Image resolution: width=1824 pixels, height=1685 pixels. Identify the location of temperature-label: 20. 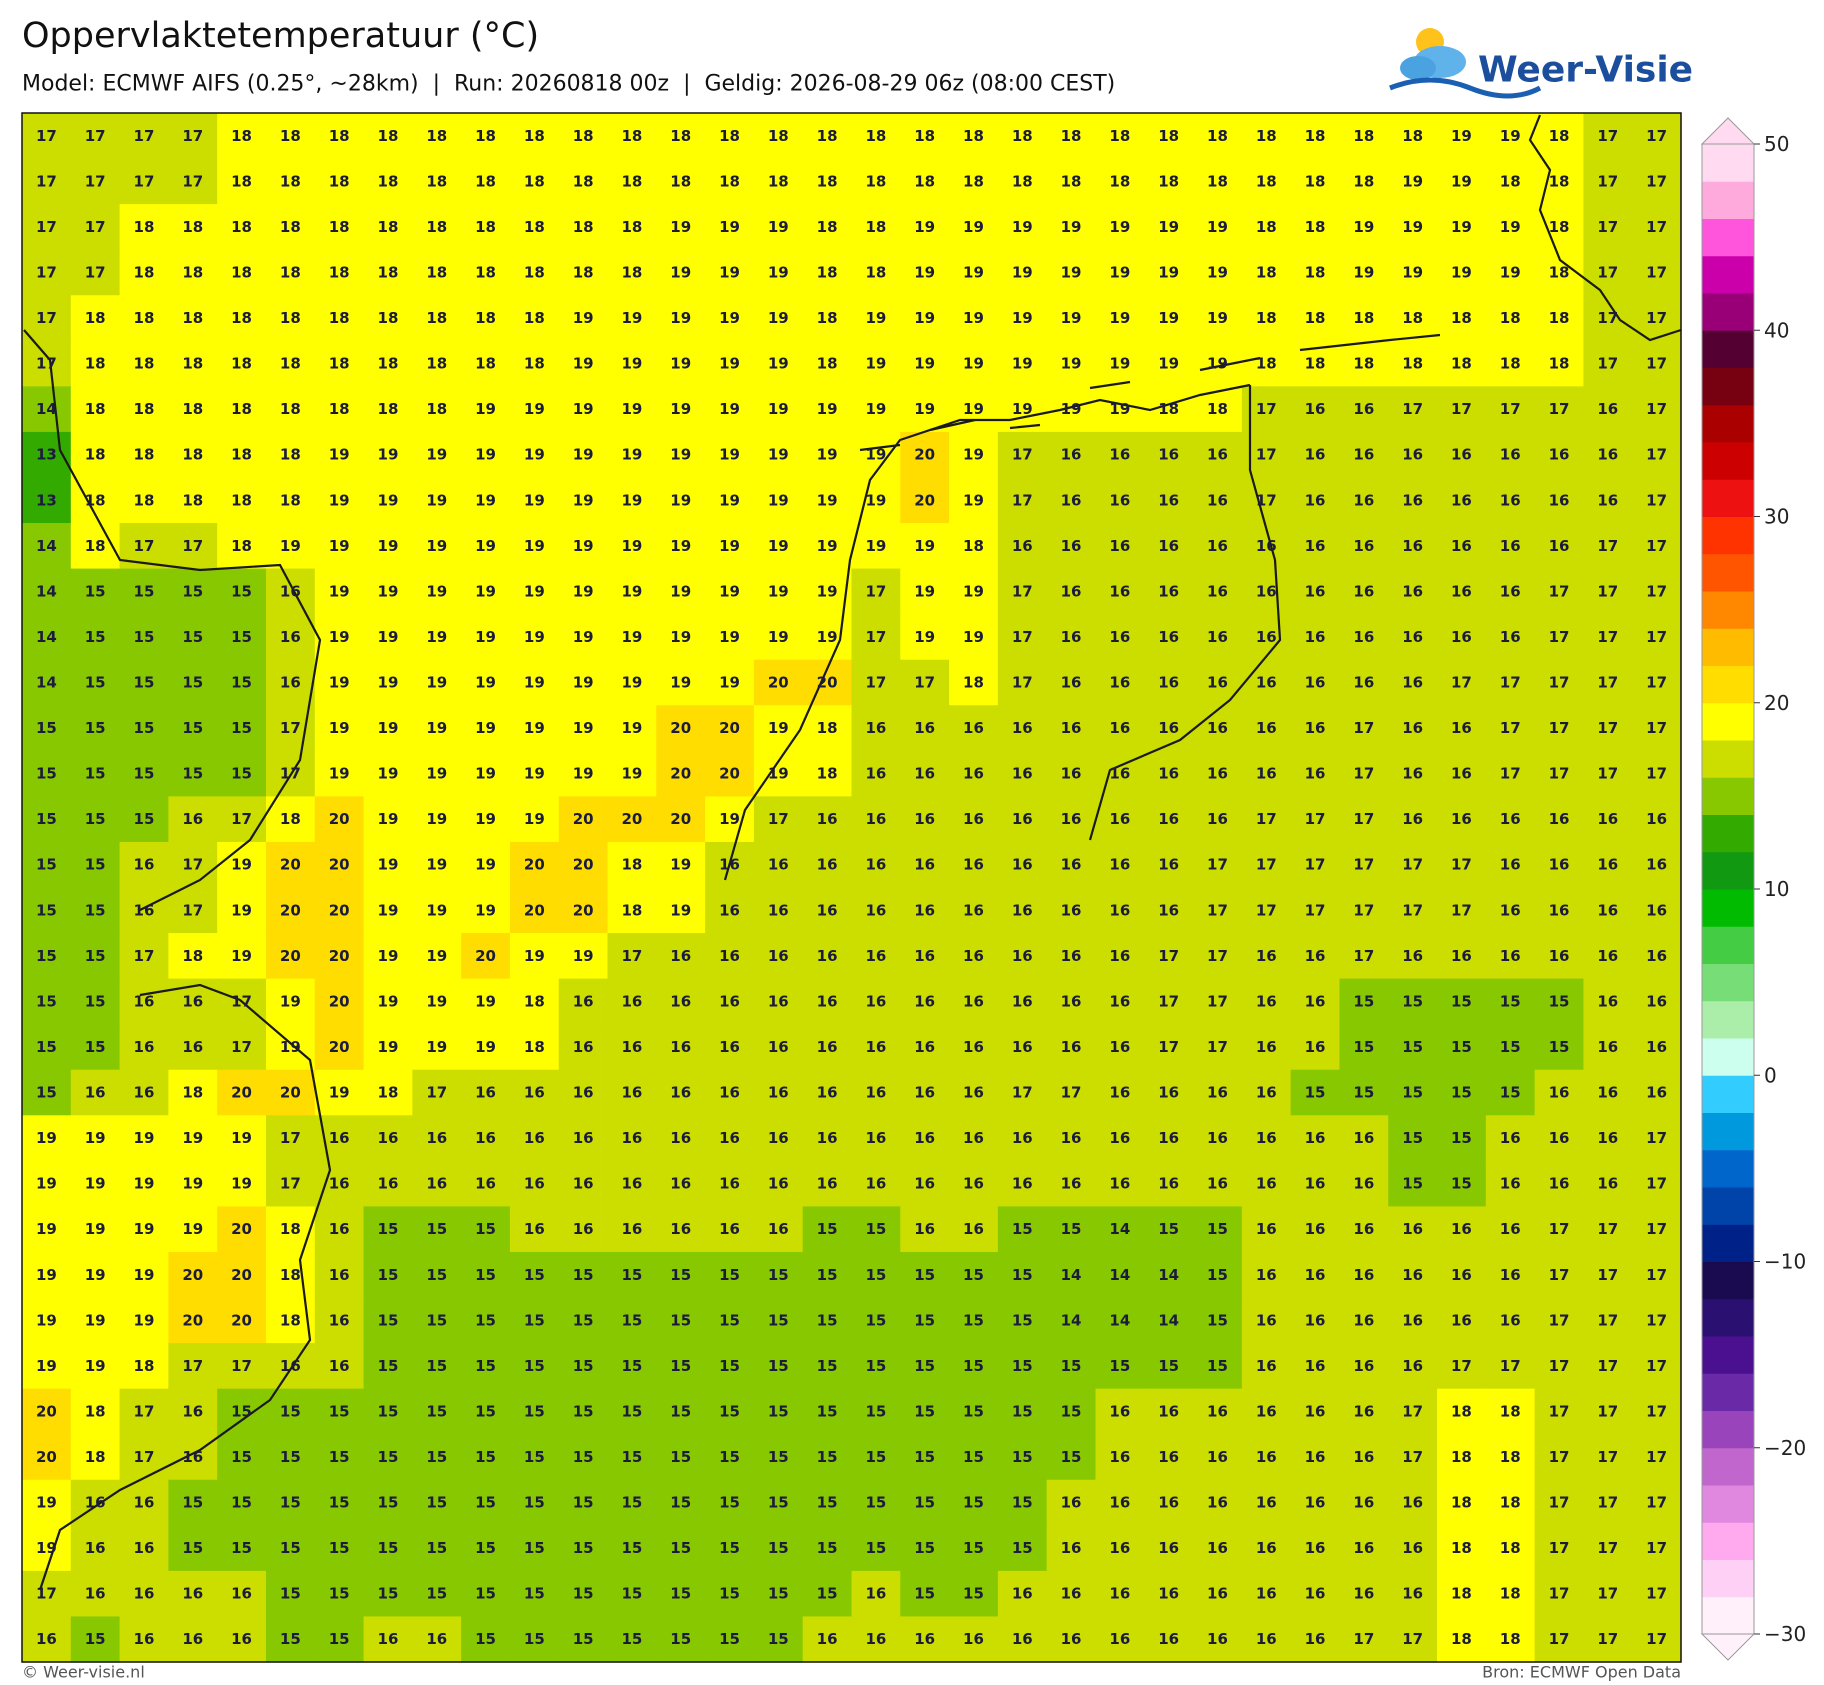
(46, 1411).